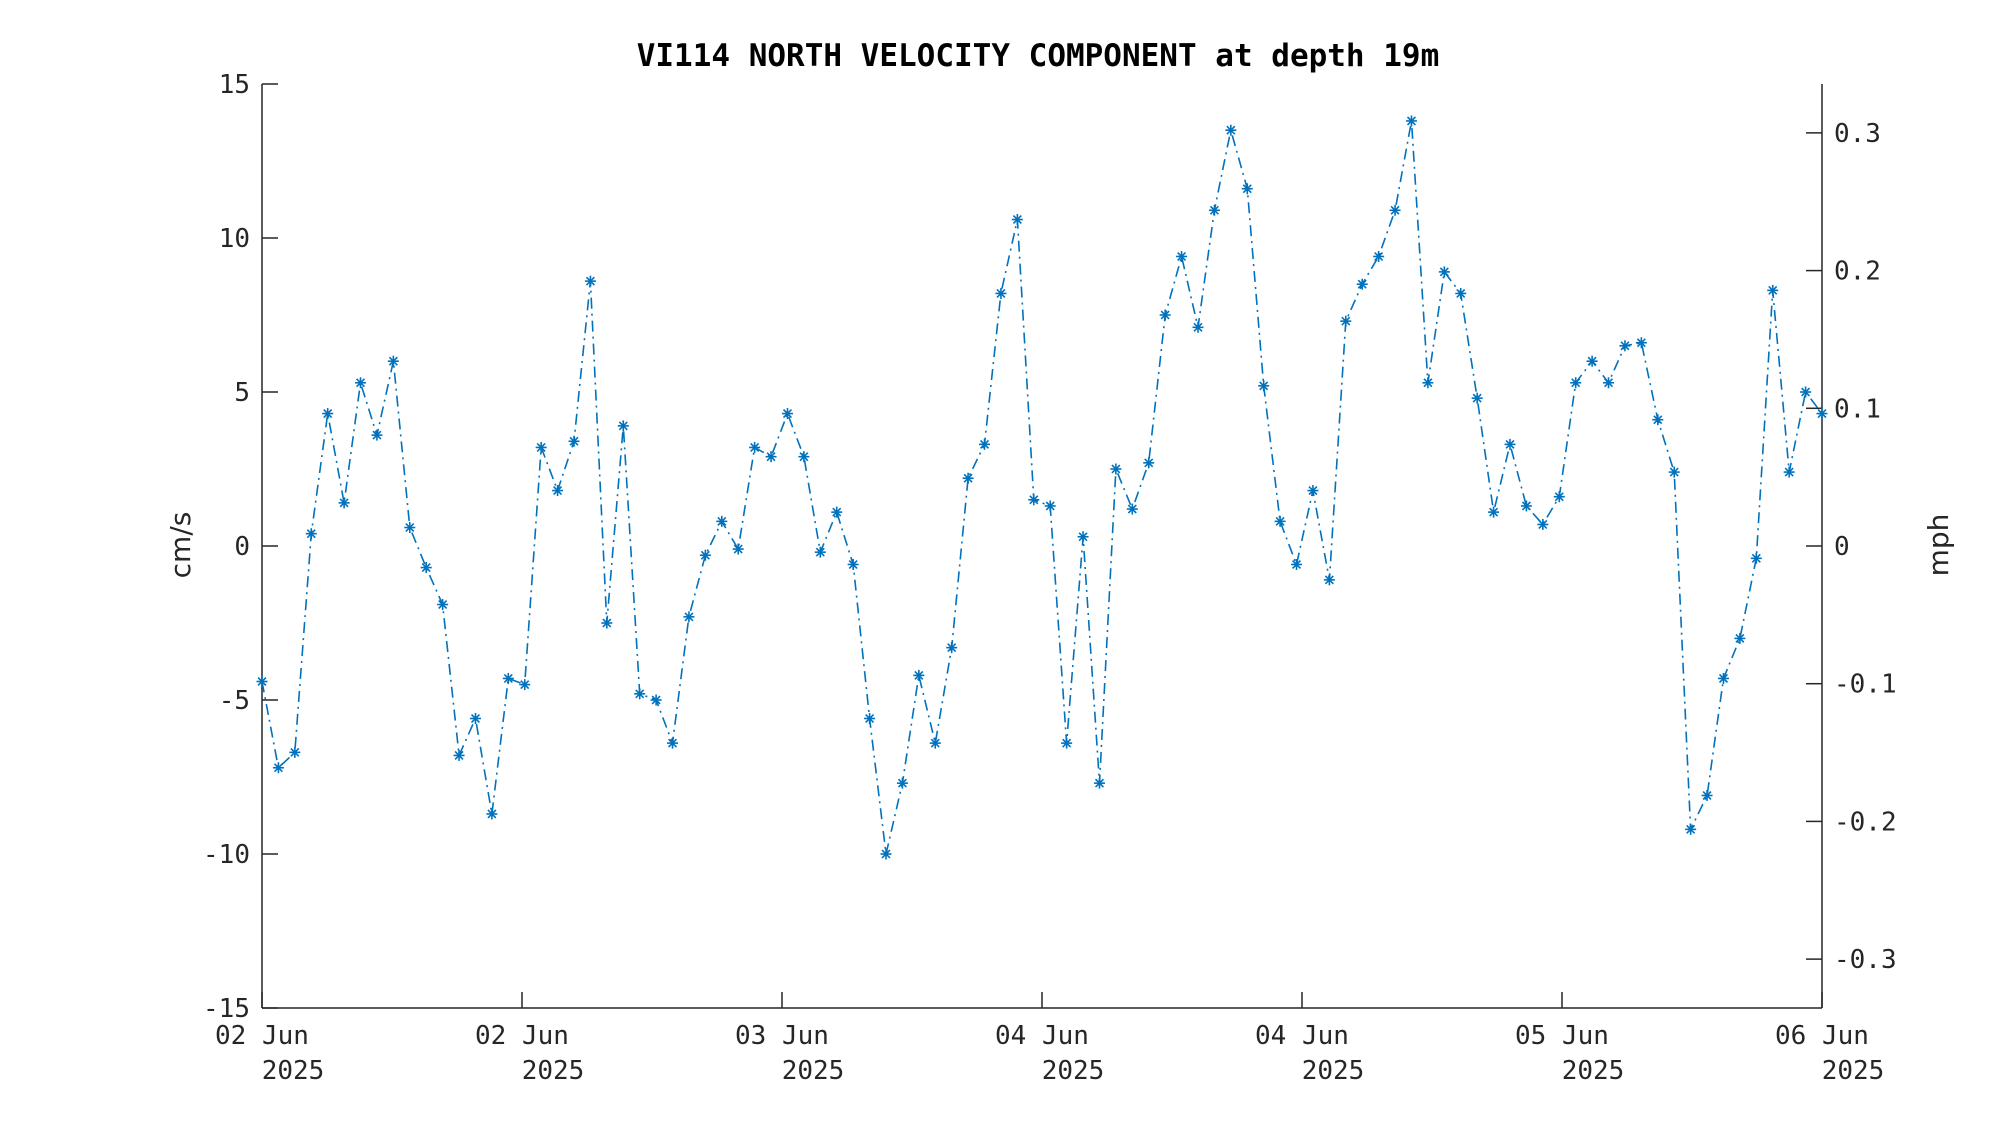 The width and height of the screenshot is (2000, 1125). What do you see at coordinates (234, 701) in the screenshot?
I see `y-tick-label: -5` at bounding box center [234, 701].